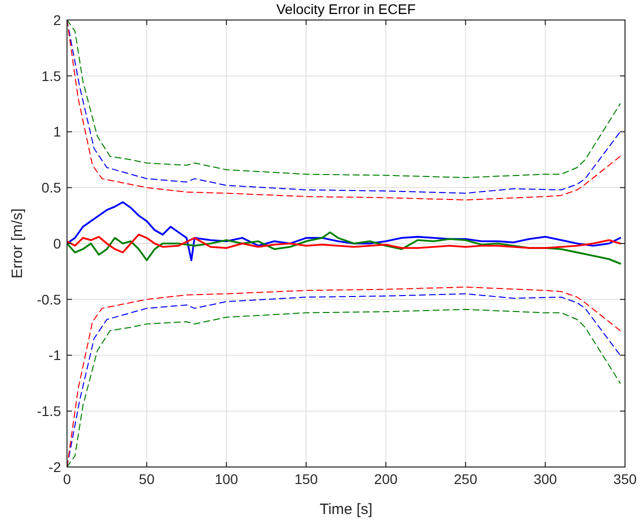 This screenshot has width=640, height=525. What do you see at coordinates (55, 355) in the screenshot?
I see `y-tick-label: -1` at bounding box center [55, 355].